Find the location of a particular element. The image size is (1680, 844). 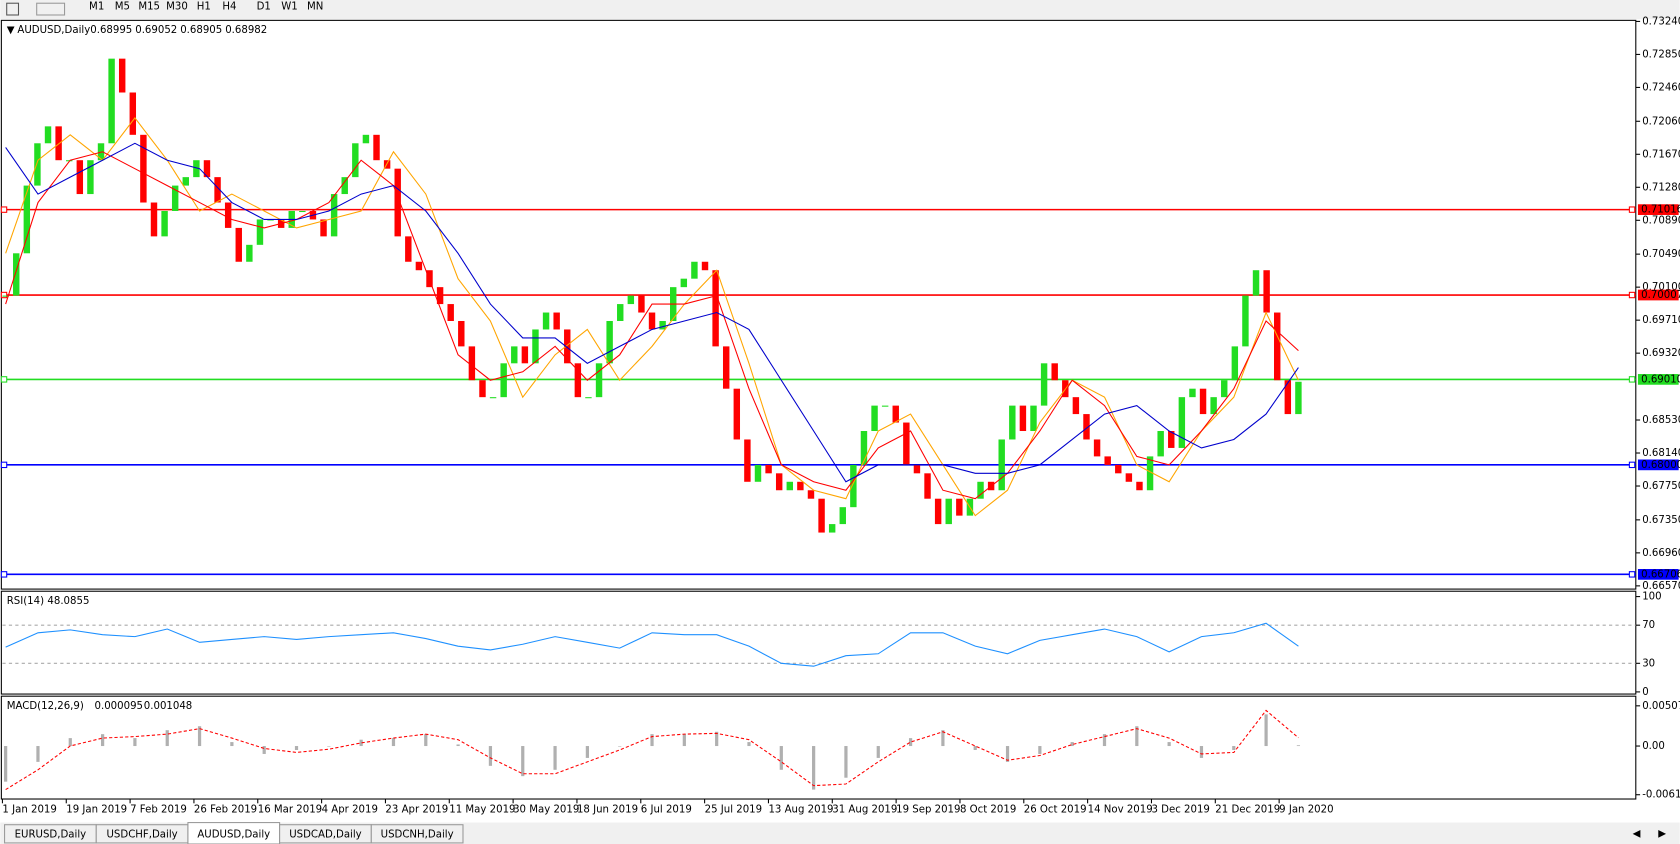

y-tick-label: 70 is located at coordinates (1648, 625).